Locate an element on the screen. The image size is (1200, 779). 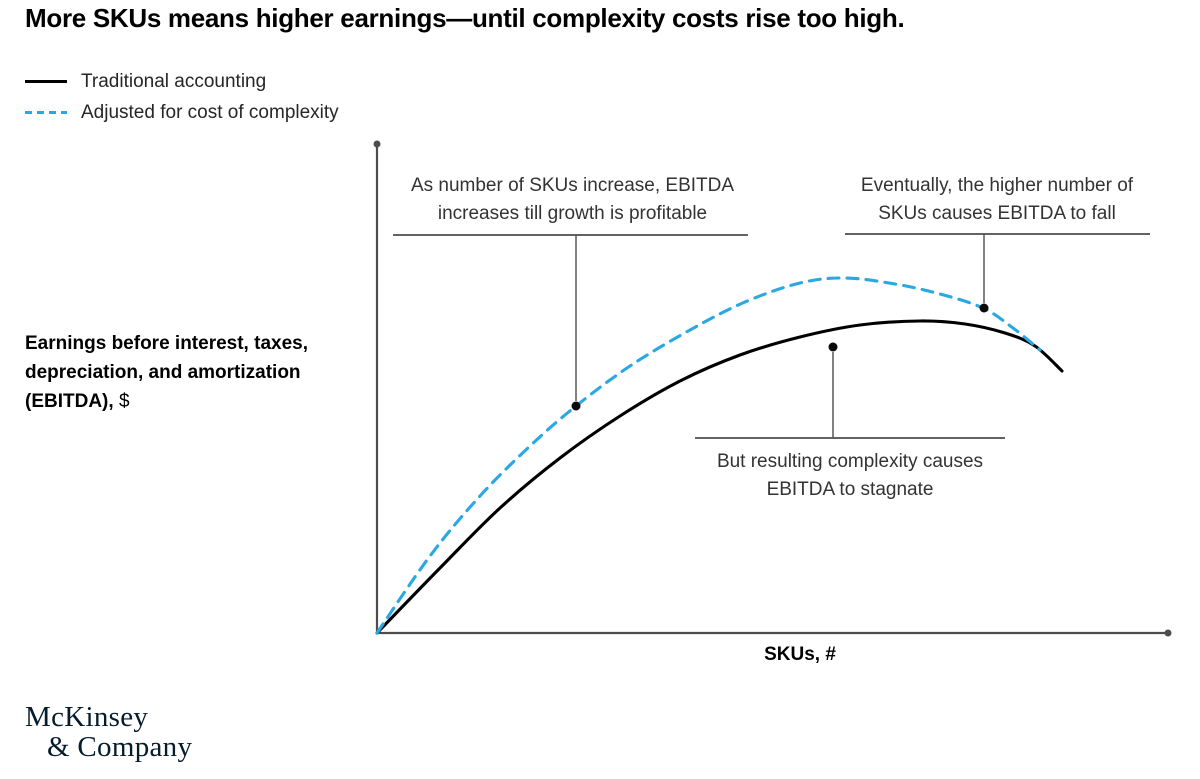
annotation-line: SKUs causes EBITDA to fall is located at coordinates (997, 213).